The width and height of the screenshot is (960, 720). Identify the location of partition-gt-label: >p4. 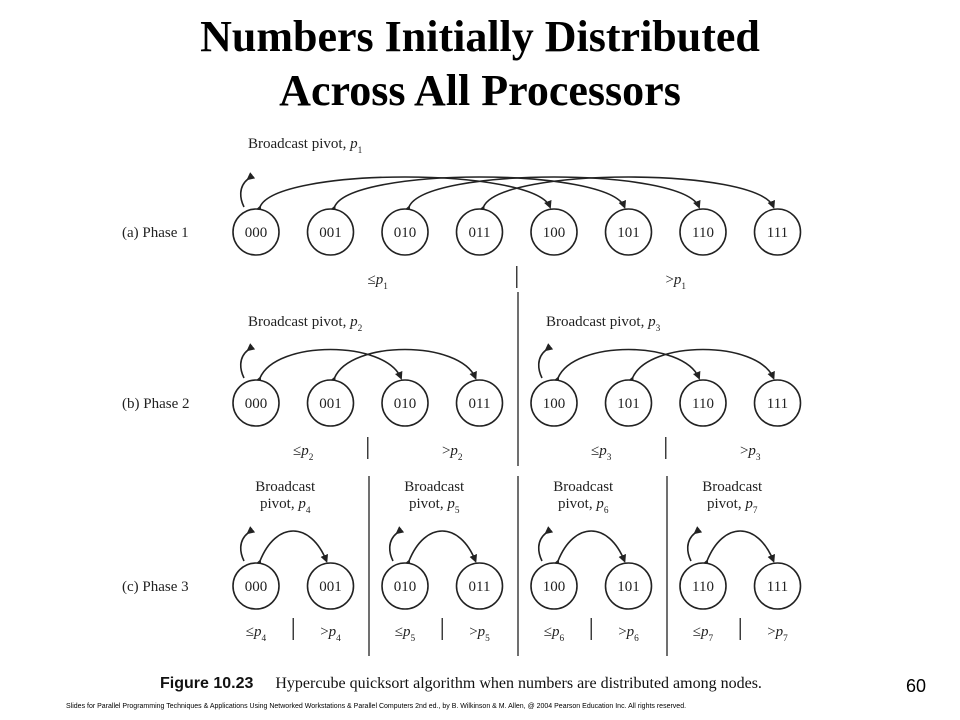
(330, 634).